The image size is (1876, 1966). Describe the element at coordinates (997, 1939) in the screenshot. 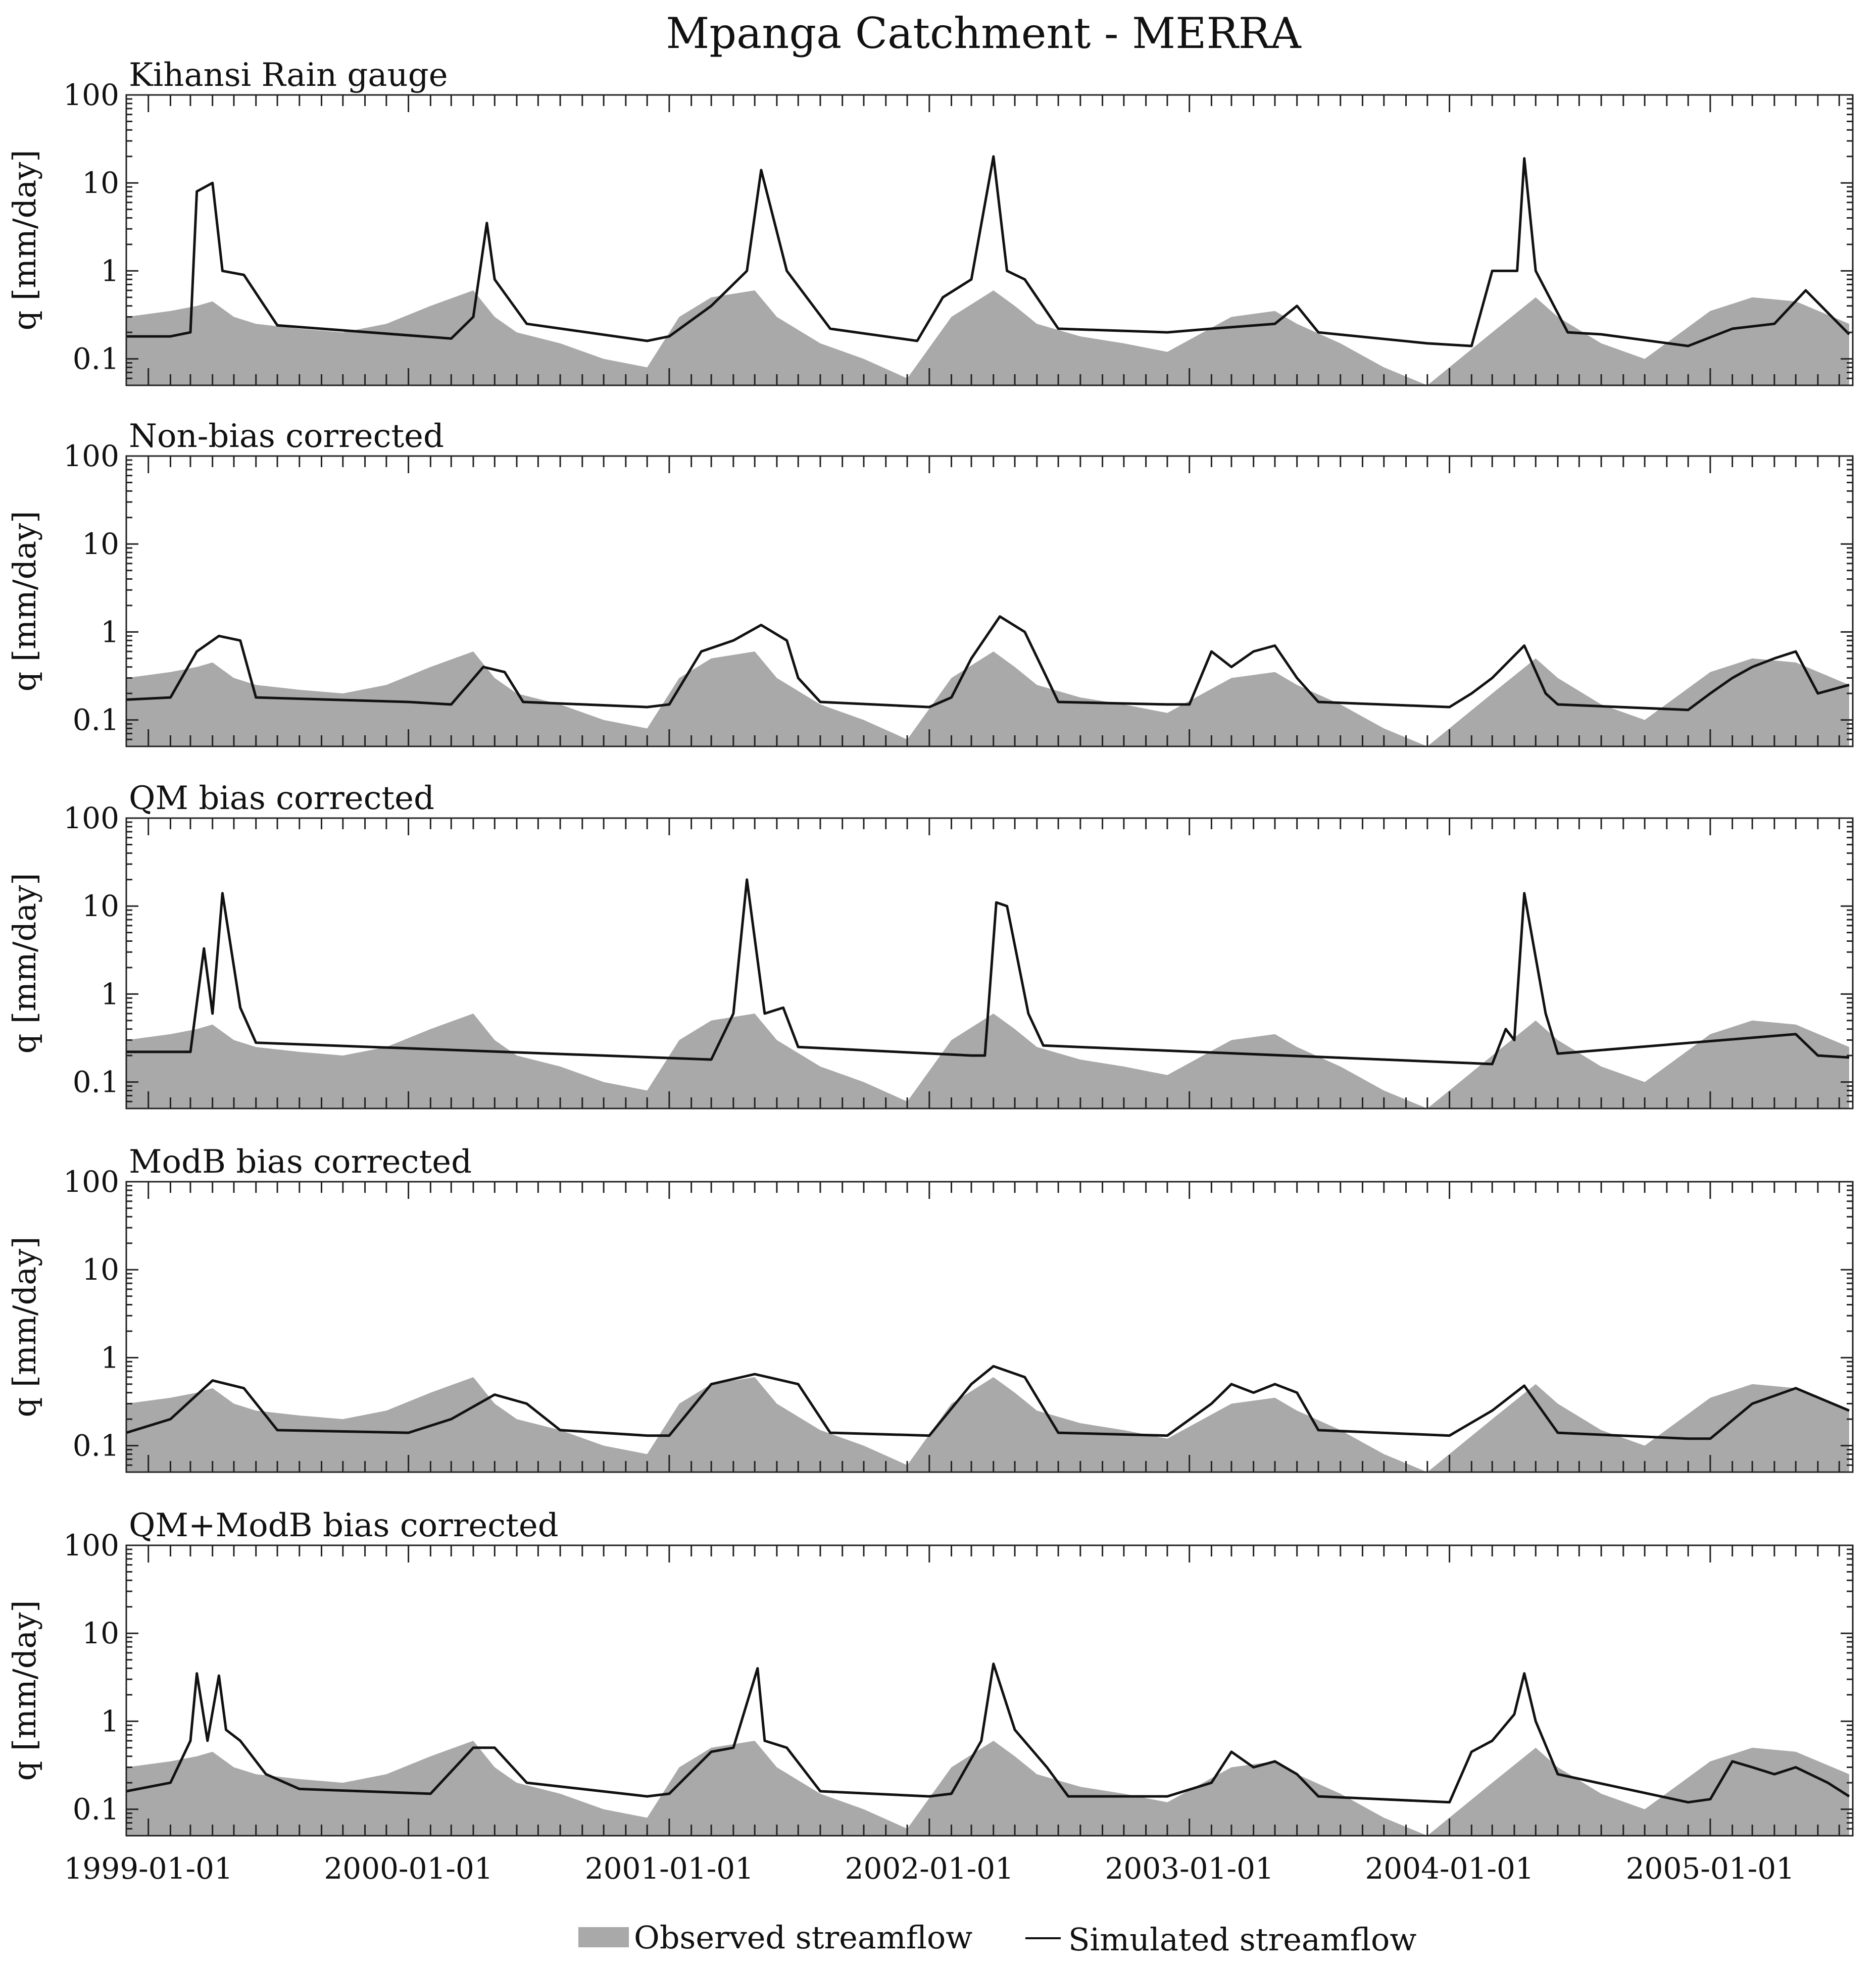

I see `legend: Observed streamflow Simulated streamflow` at that location.